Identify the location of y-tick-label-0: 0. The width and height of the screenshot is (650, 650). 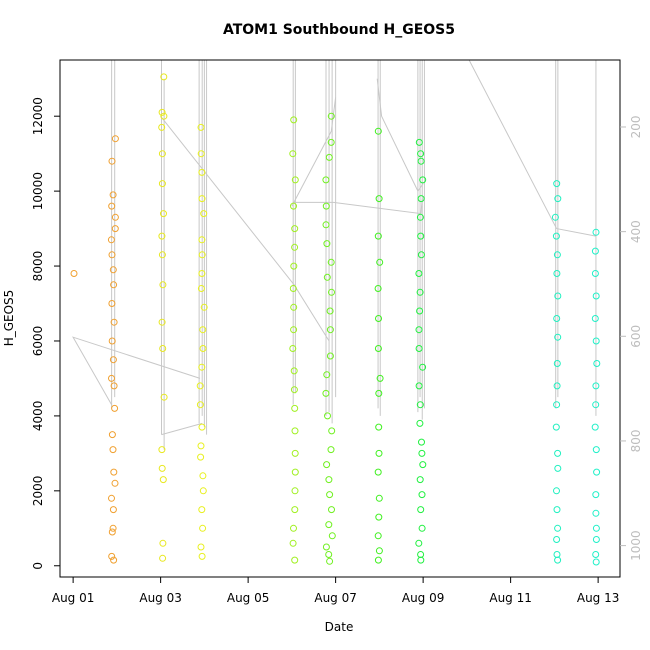
(38, 566).